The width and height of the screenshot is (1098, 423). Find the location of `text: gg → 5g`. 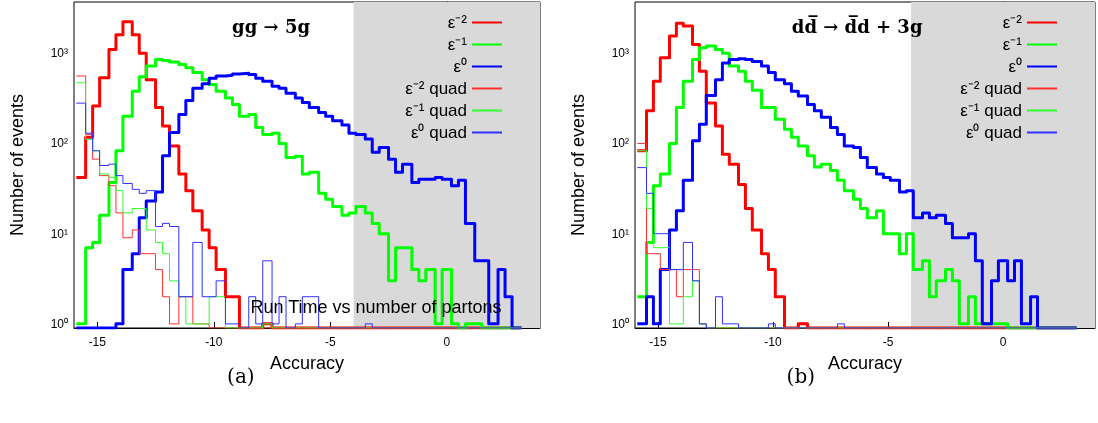

text: gg → 5g is located at coordinates (271, 26).